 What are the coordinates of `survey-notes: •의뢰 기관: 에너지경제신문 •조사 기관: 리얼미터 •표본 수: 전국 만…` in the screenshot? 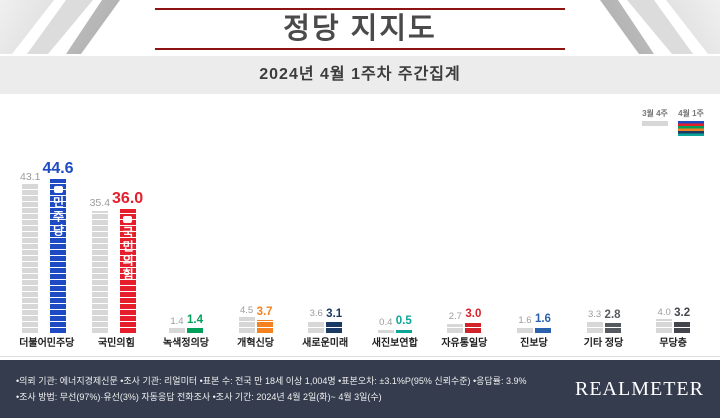 It's located at (271, 389).